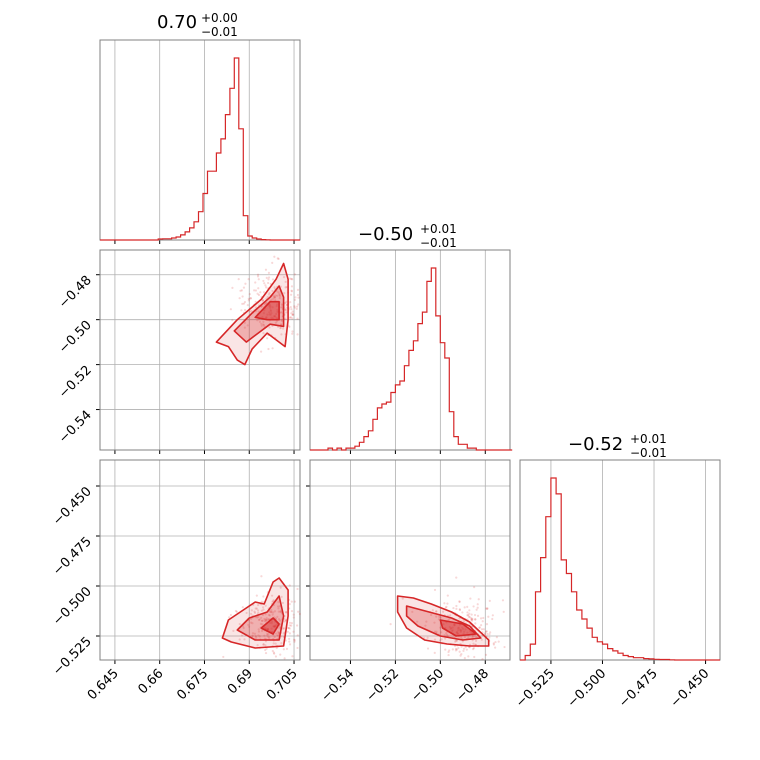 This screenshot has height=760, width=760. Describe the element at coordinates (72, 656) in the screenshot. I see `pair-2-0-ytick-label: −0.525` at that location.